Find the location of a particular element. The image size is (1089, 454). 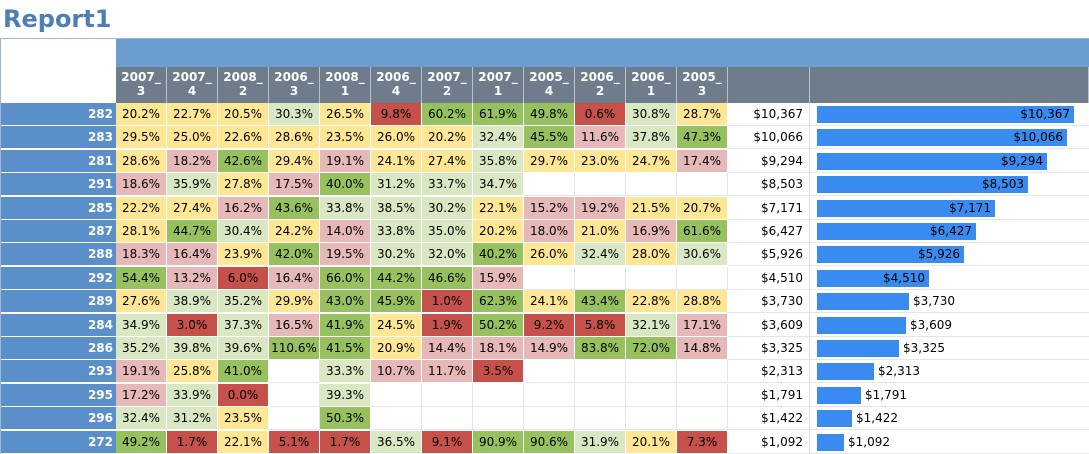

value-cell: 16.2% is located at coordinates (243, 208).